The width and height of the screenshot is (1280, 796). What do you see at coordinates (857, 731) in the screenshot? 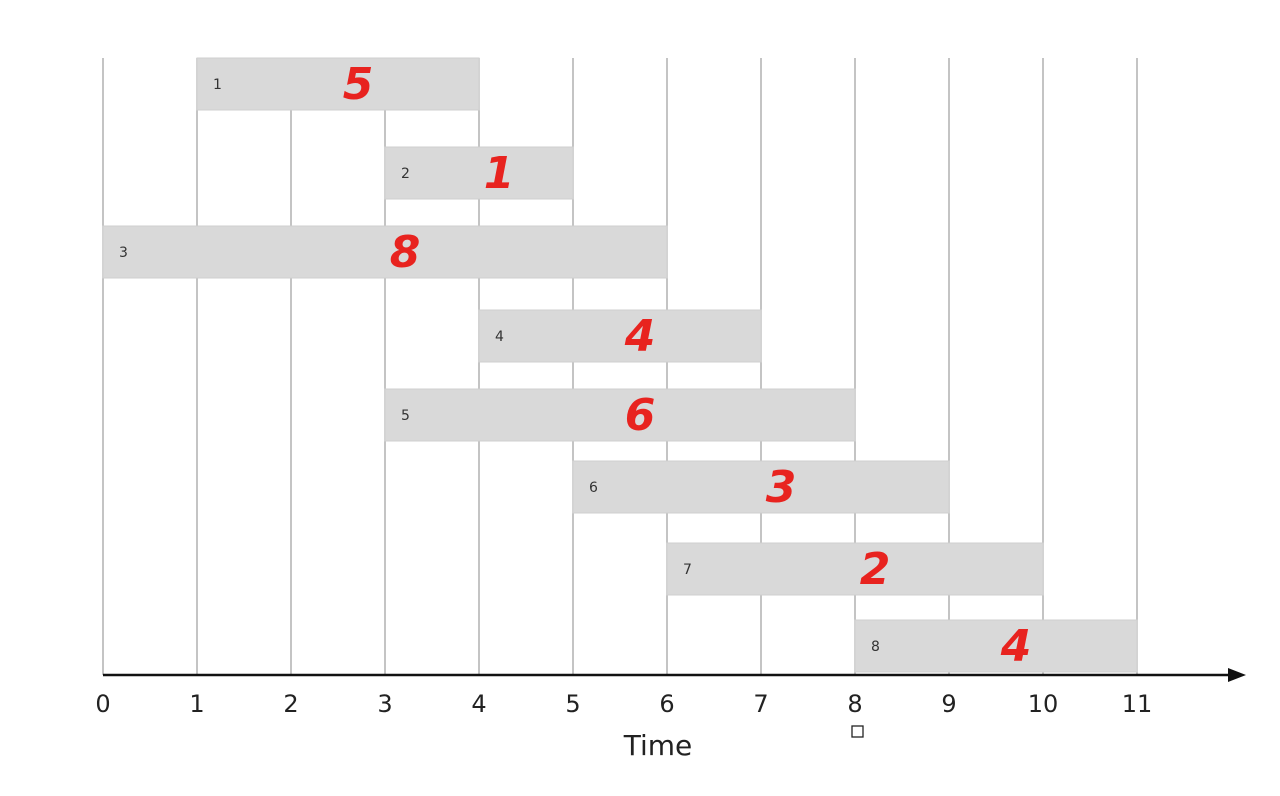
I see `small-square-marker` at bounding box center [857, 731].